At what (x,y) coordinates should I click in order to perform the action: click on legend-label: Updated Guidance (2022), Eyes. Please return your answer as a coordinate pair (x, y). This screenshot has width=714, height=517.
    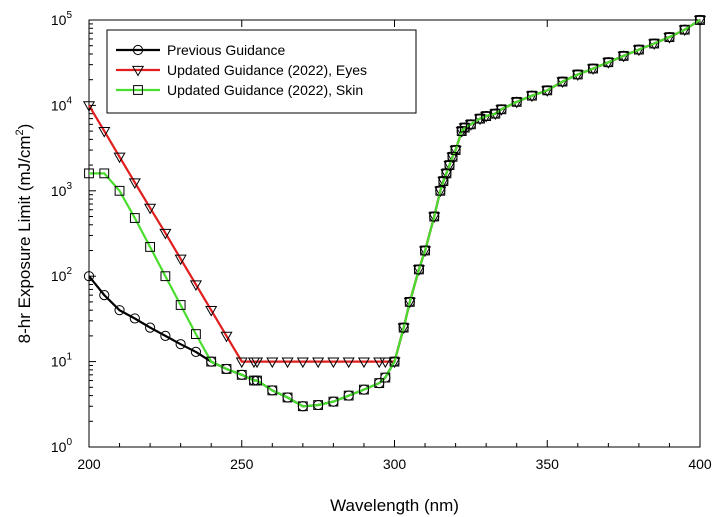
    Looking at the image, I should click on (267, 70).